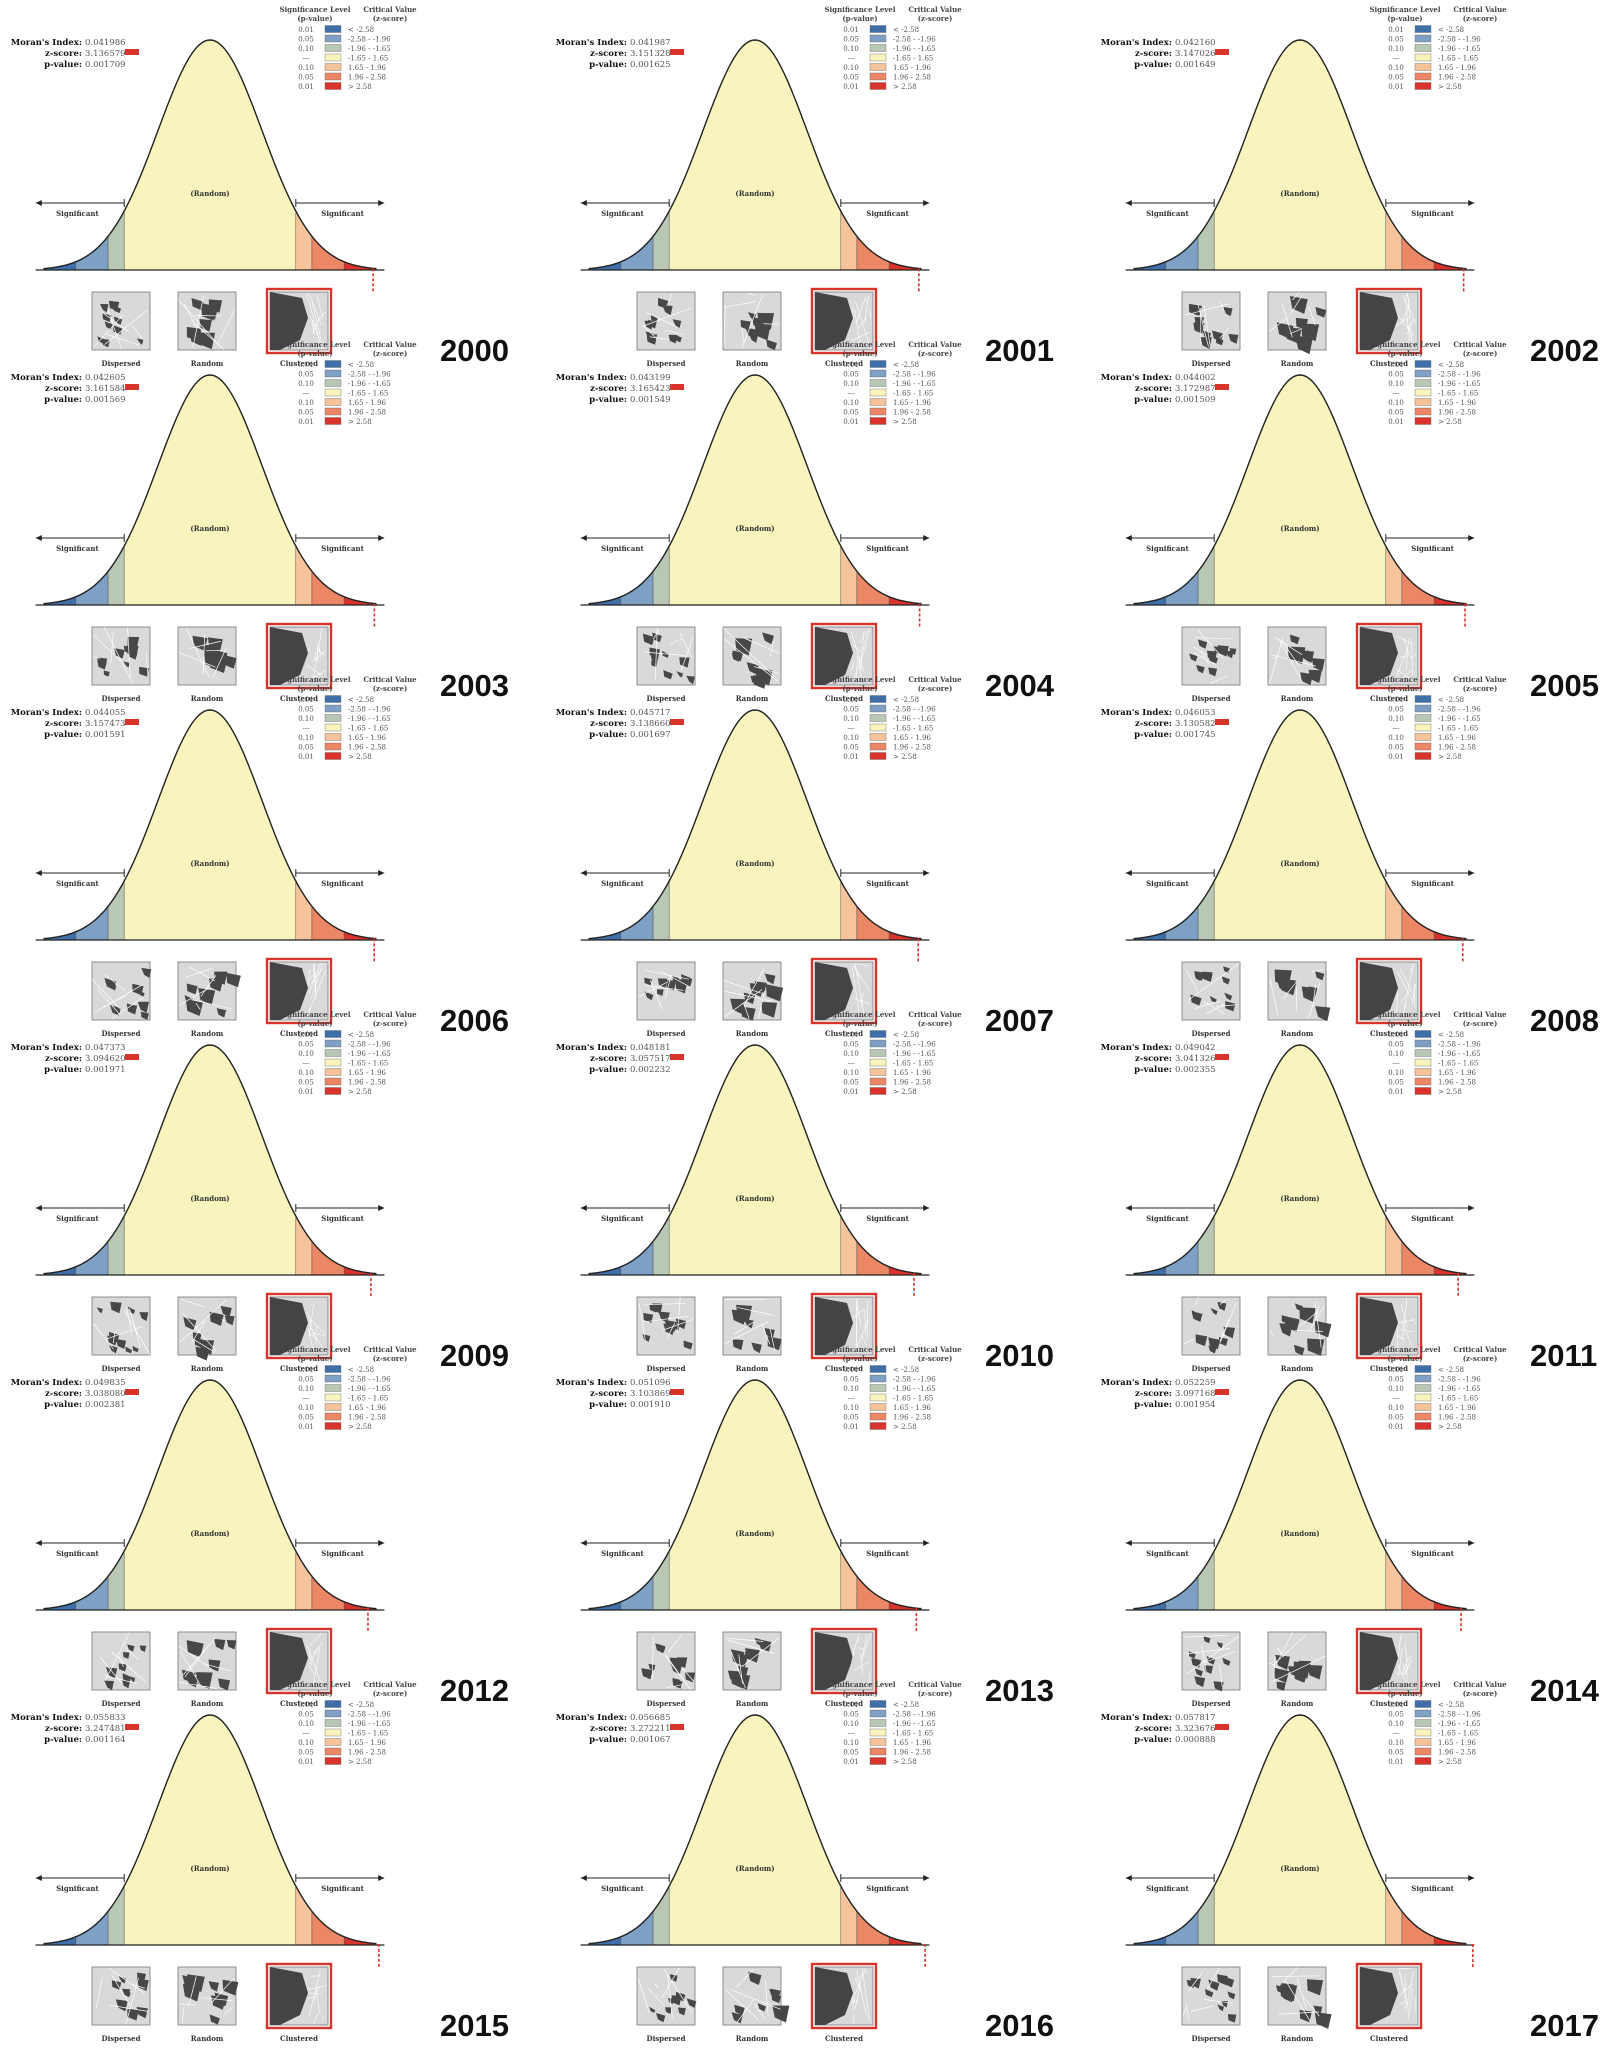  I want to click on map-caption-clustered: Clustered, so click(844, 363).